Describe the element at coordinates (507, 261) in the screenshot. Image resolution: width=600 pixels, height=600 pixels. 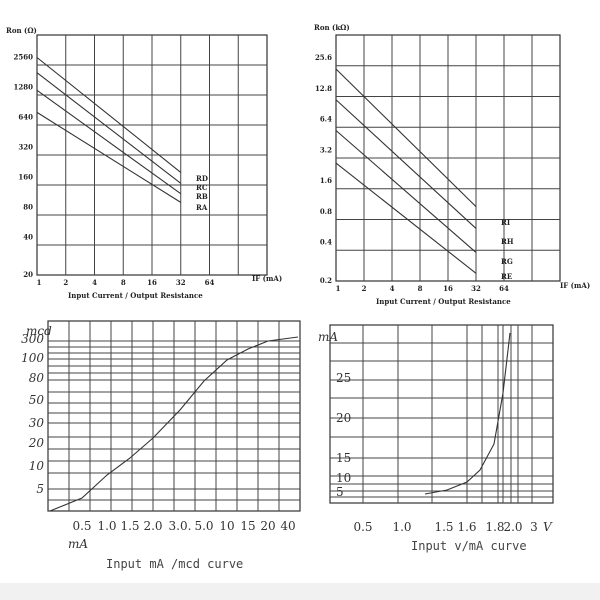
I see `series-label: RG` at that location.